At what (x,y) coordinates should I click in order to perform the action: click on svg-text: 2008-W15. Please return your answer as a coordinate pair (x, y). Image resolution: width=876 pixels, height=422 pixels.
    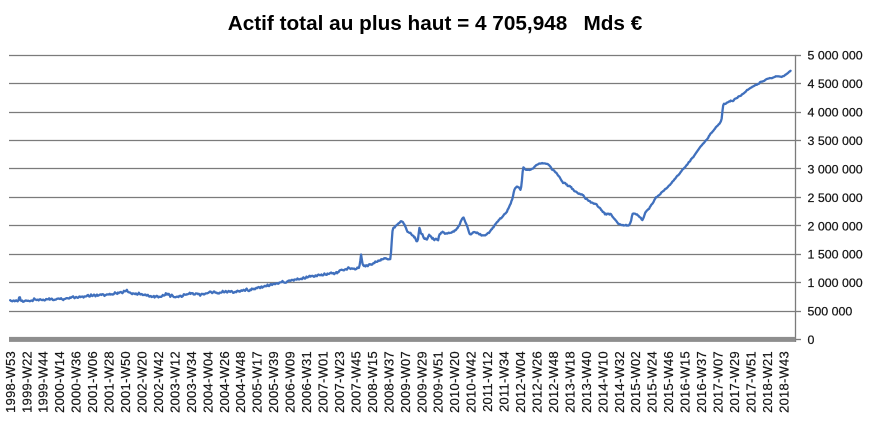
    Looking at the image, I should click on (372, 382).